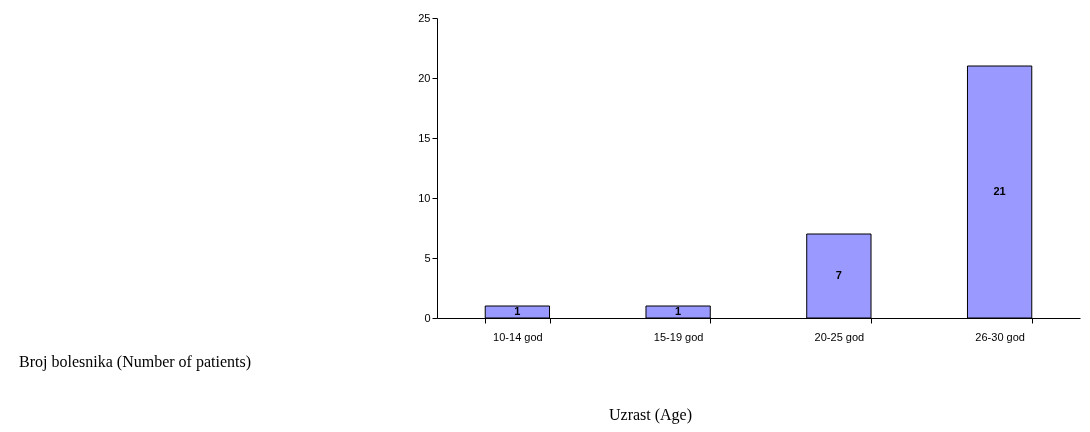 This screenshot has width=1090, height=432. I want to click on y-tick-label: 15, so click(424, 137).